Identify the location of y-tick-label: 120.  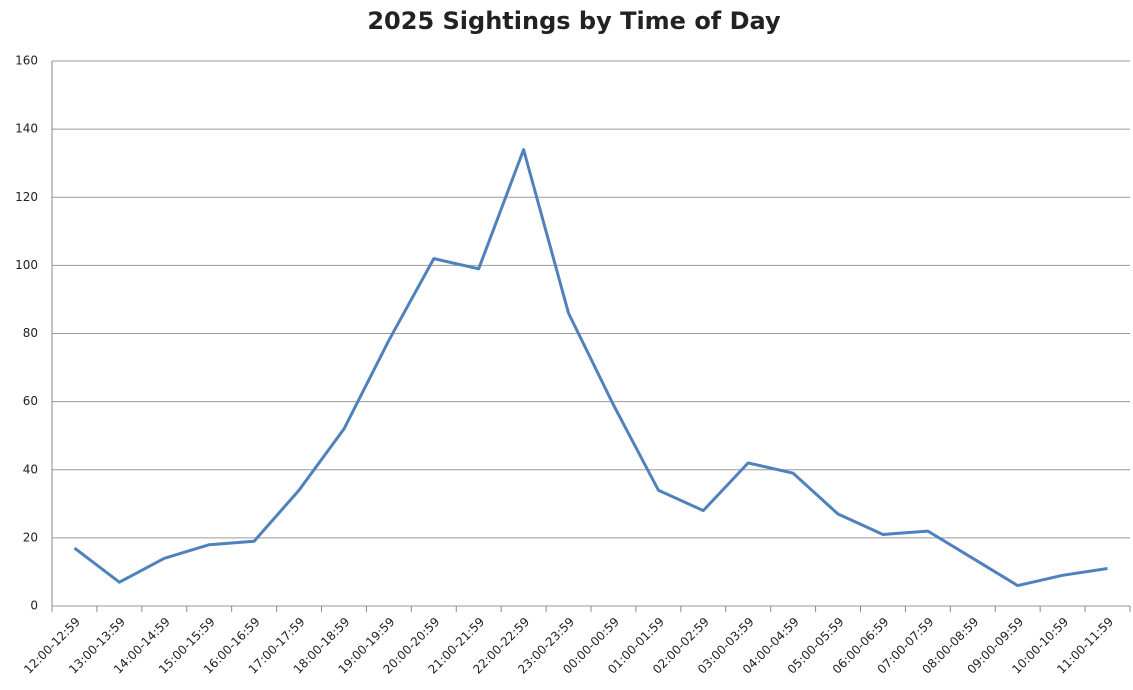
(26, 197).